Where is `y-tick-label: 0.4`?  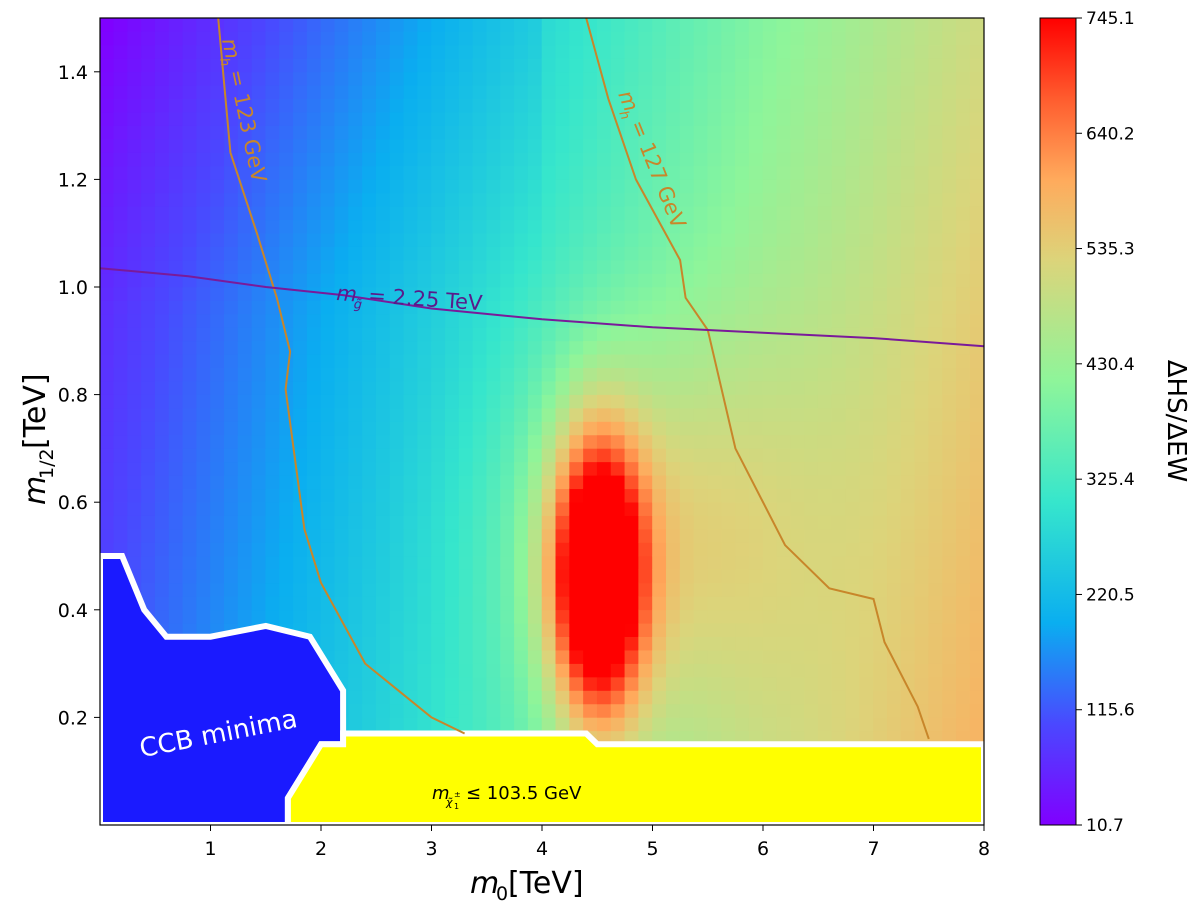 y-tick-label: 0.4 is located at coordinates (73, 611).